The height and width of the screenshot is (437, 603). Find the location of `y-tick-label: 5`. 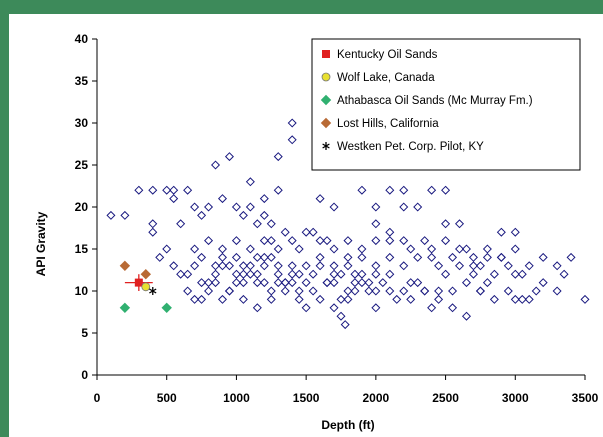

y-tick-label: 5 is located at coordinates (84, 333).